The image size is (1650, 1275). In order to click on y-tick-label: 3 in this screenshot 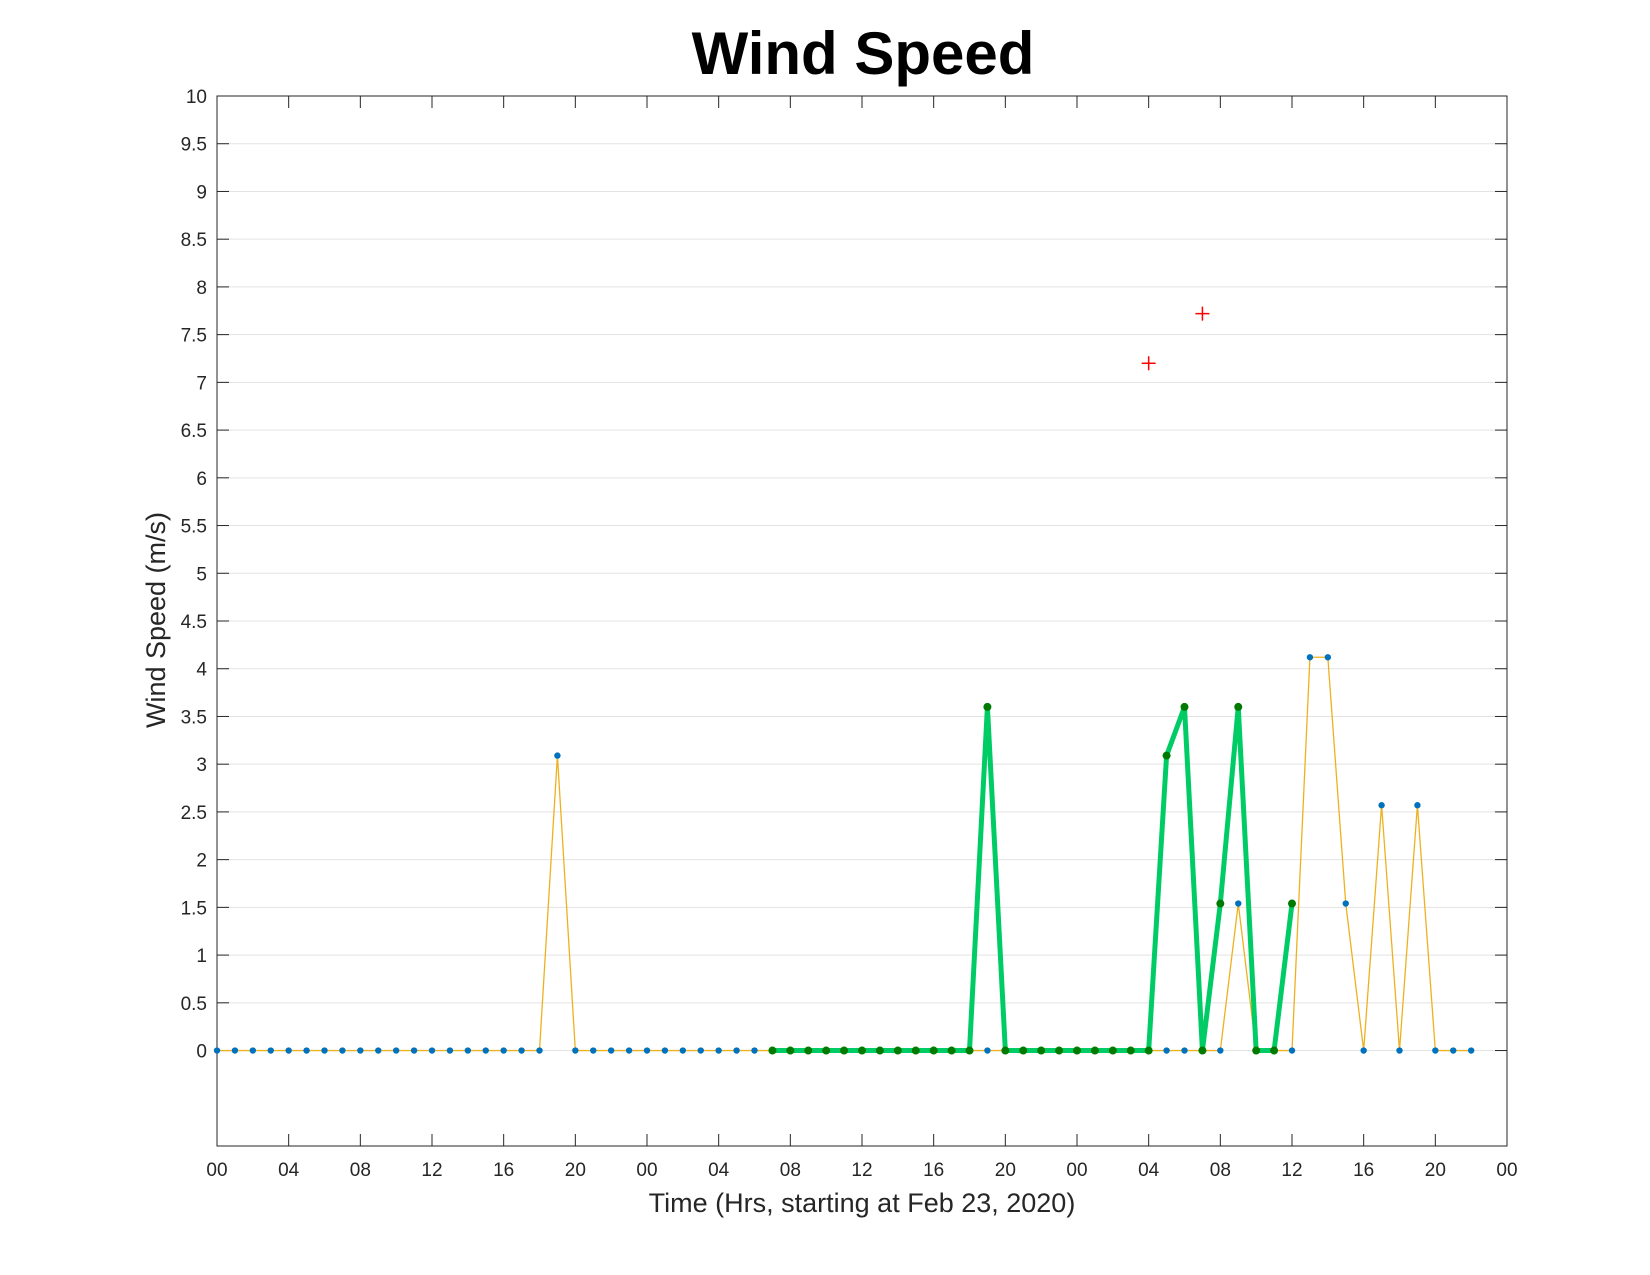, I will do `click(201, 765)`.